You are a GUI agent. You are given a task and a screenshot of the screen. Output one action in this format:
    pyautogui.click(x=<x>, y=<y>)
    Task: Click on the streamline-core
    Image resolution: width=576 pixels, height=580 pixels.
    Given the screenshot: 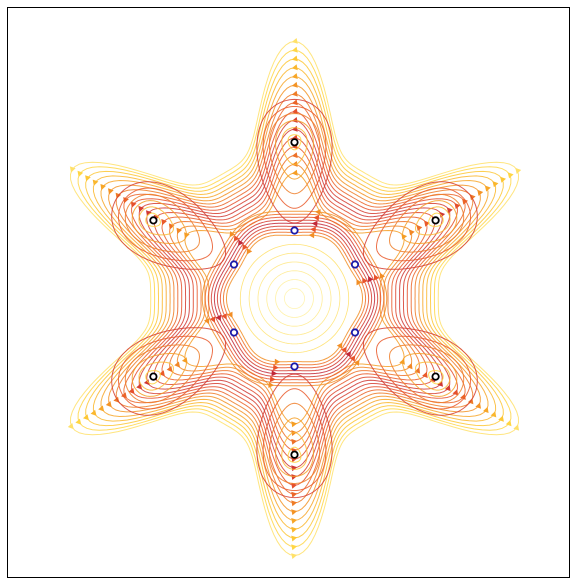 What is the action you would take?
    pyautogui.click(x=294, y=298)
    